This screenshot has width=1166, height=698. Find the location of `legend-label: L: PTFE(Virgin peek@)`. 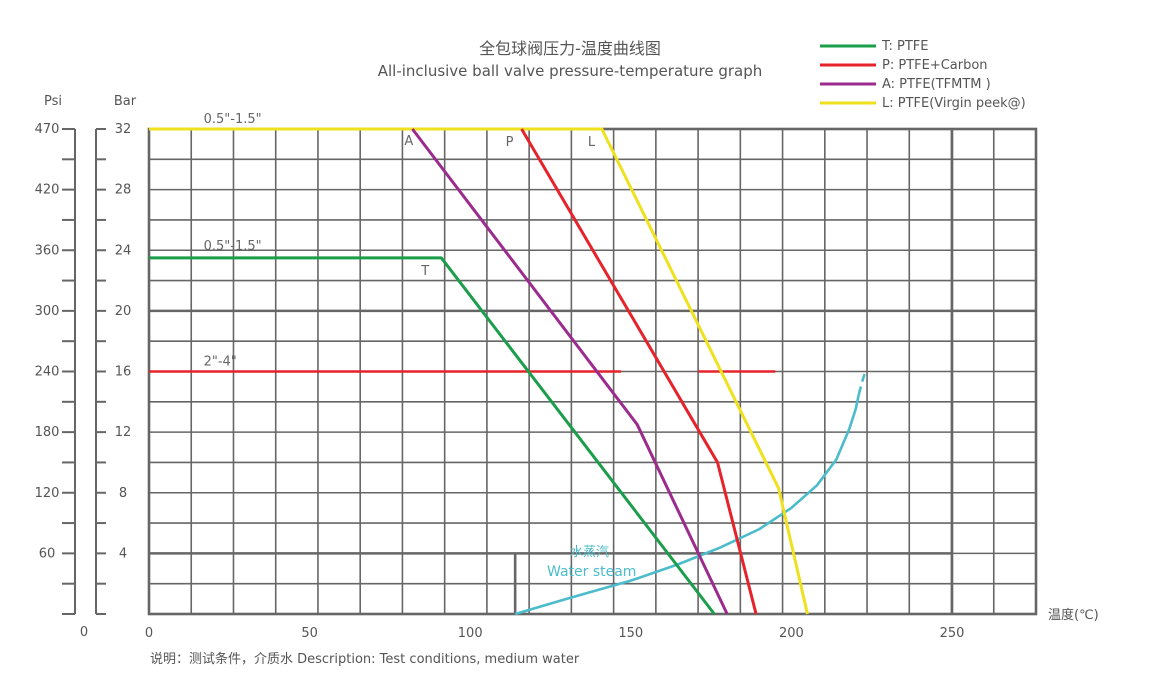

legend-label: L: PTFE(Virgin peek@) is located at coordinates (954, 103).